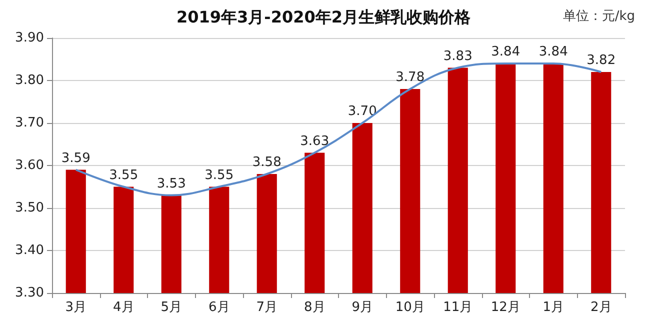 This screenshot has width=647, height=325. What do you see at coordinates (29, 250) in the screenshot?
I see `y-tick-label: 3.40` at bounding box center [29, 250].